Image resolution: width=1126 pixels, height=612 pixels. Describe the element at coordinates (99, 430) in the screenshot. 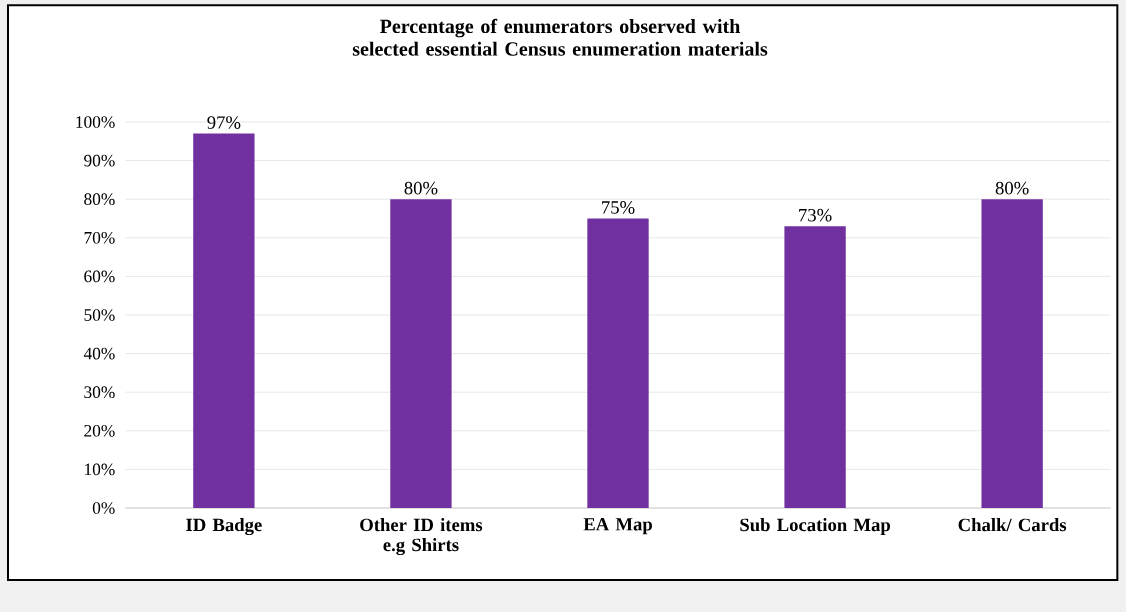

I see `y-tick-label: 20%` at that location.